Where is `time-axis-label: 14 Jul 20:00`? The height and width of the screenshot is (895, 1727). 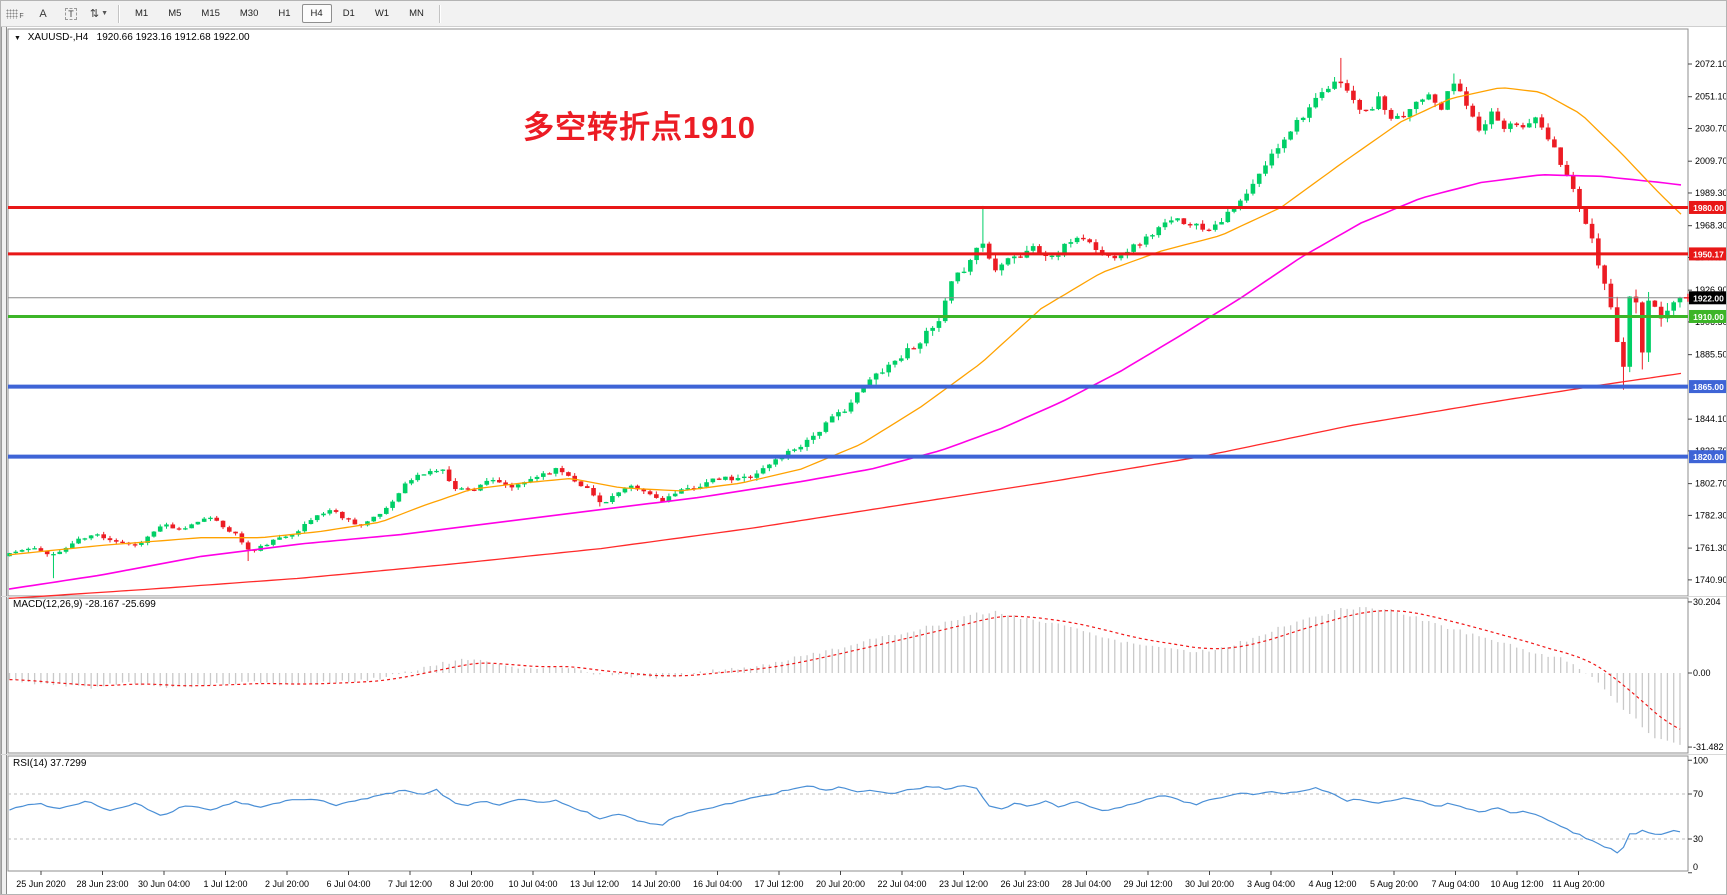 time-axis-label: 14 Jul 20:00 is located at coordinates (655, 884).